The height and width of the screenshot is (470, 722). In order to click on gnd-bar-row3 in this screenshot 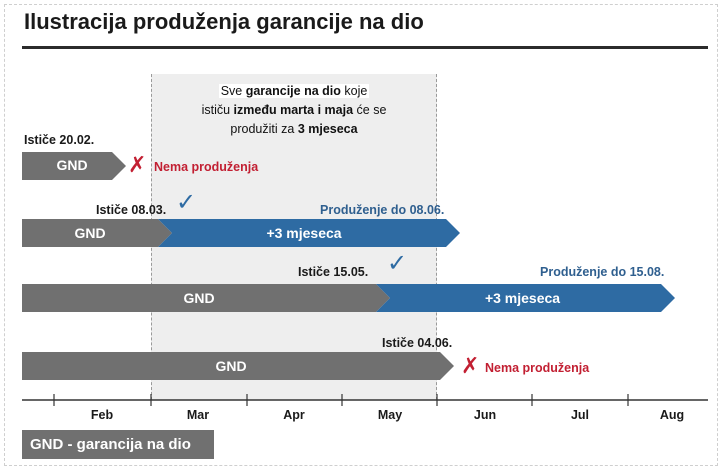, I will do `click(206, 298)`.